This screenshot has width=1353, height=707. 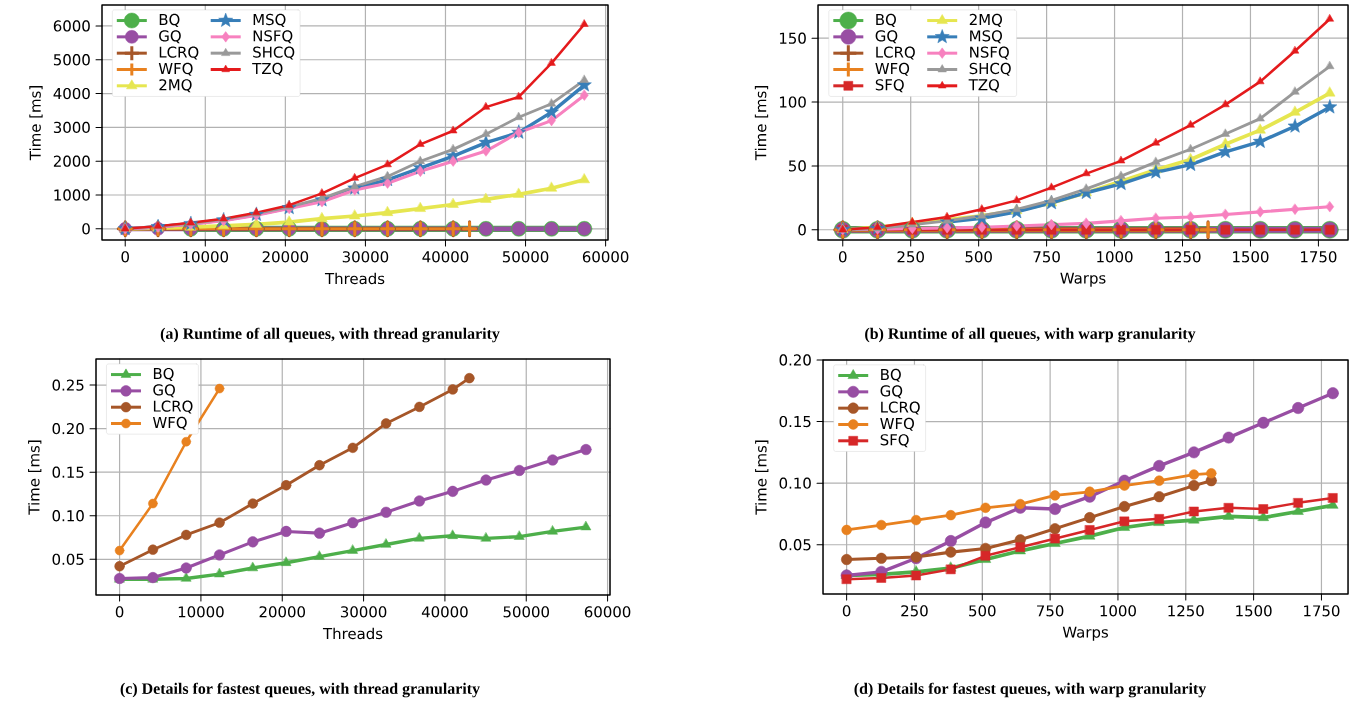 What do you see at coordinates (71, 93) in the screenshot?
I see `y-tick-label: 4000` at bounding box center [71, 93].